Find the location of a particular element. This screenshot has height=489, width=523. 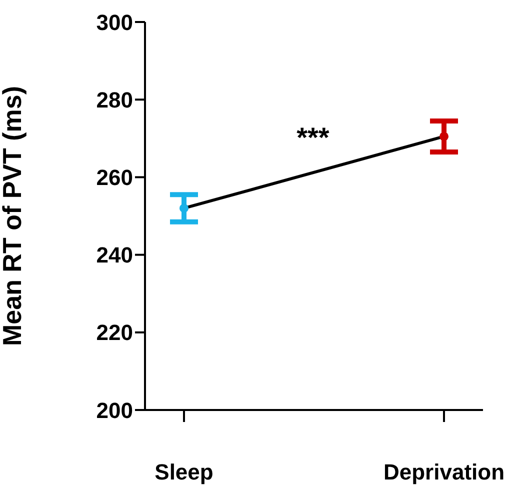

y-tick-label: 240 is located at coordinates (114, 255).